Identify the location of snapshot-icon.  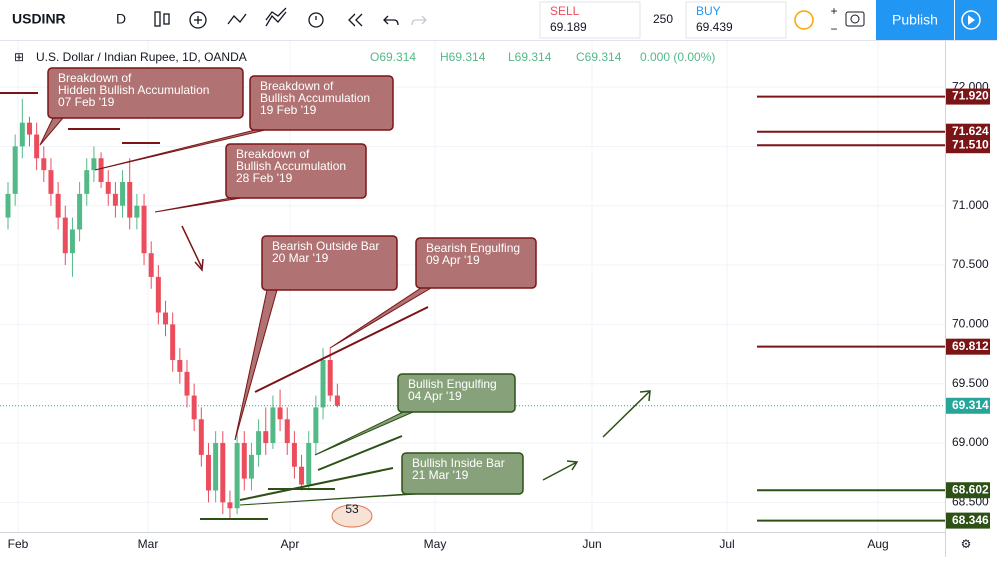
(855, 19).